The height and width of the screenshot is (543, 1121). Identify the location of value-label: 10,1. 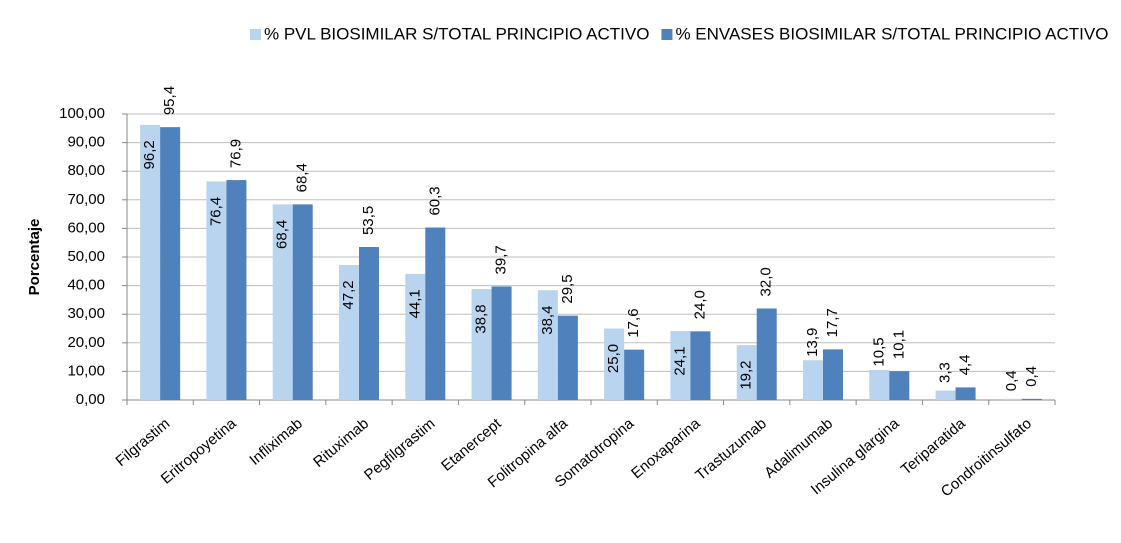
(898, 344).